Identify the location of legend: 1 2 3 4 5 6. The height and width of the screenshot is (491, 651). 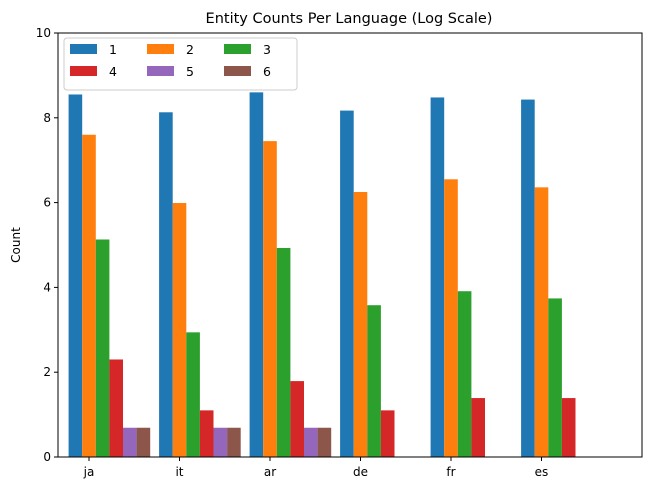
(180, 64).